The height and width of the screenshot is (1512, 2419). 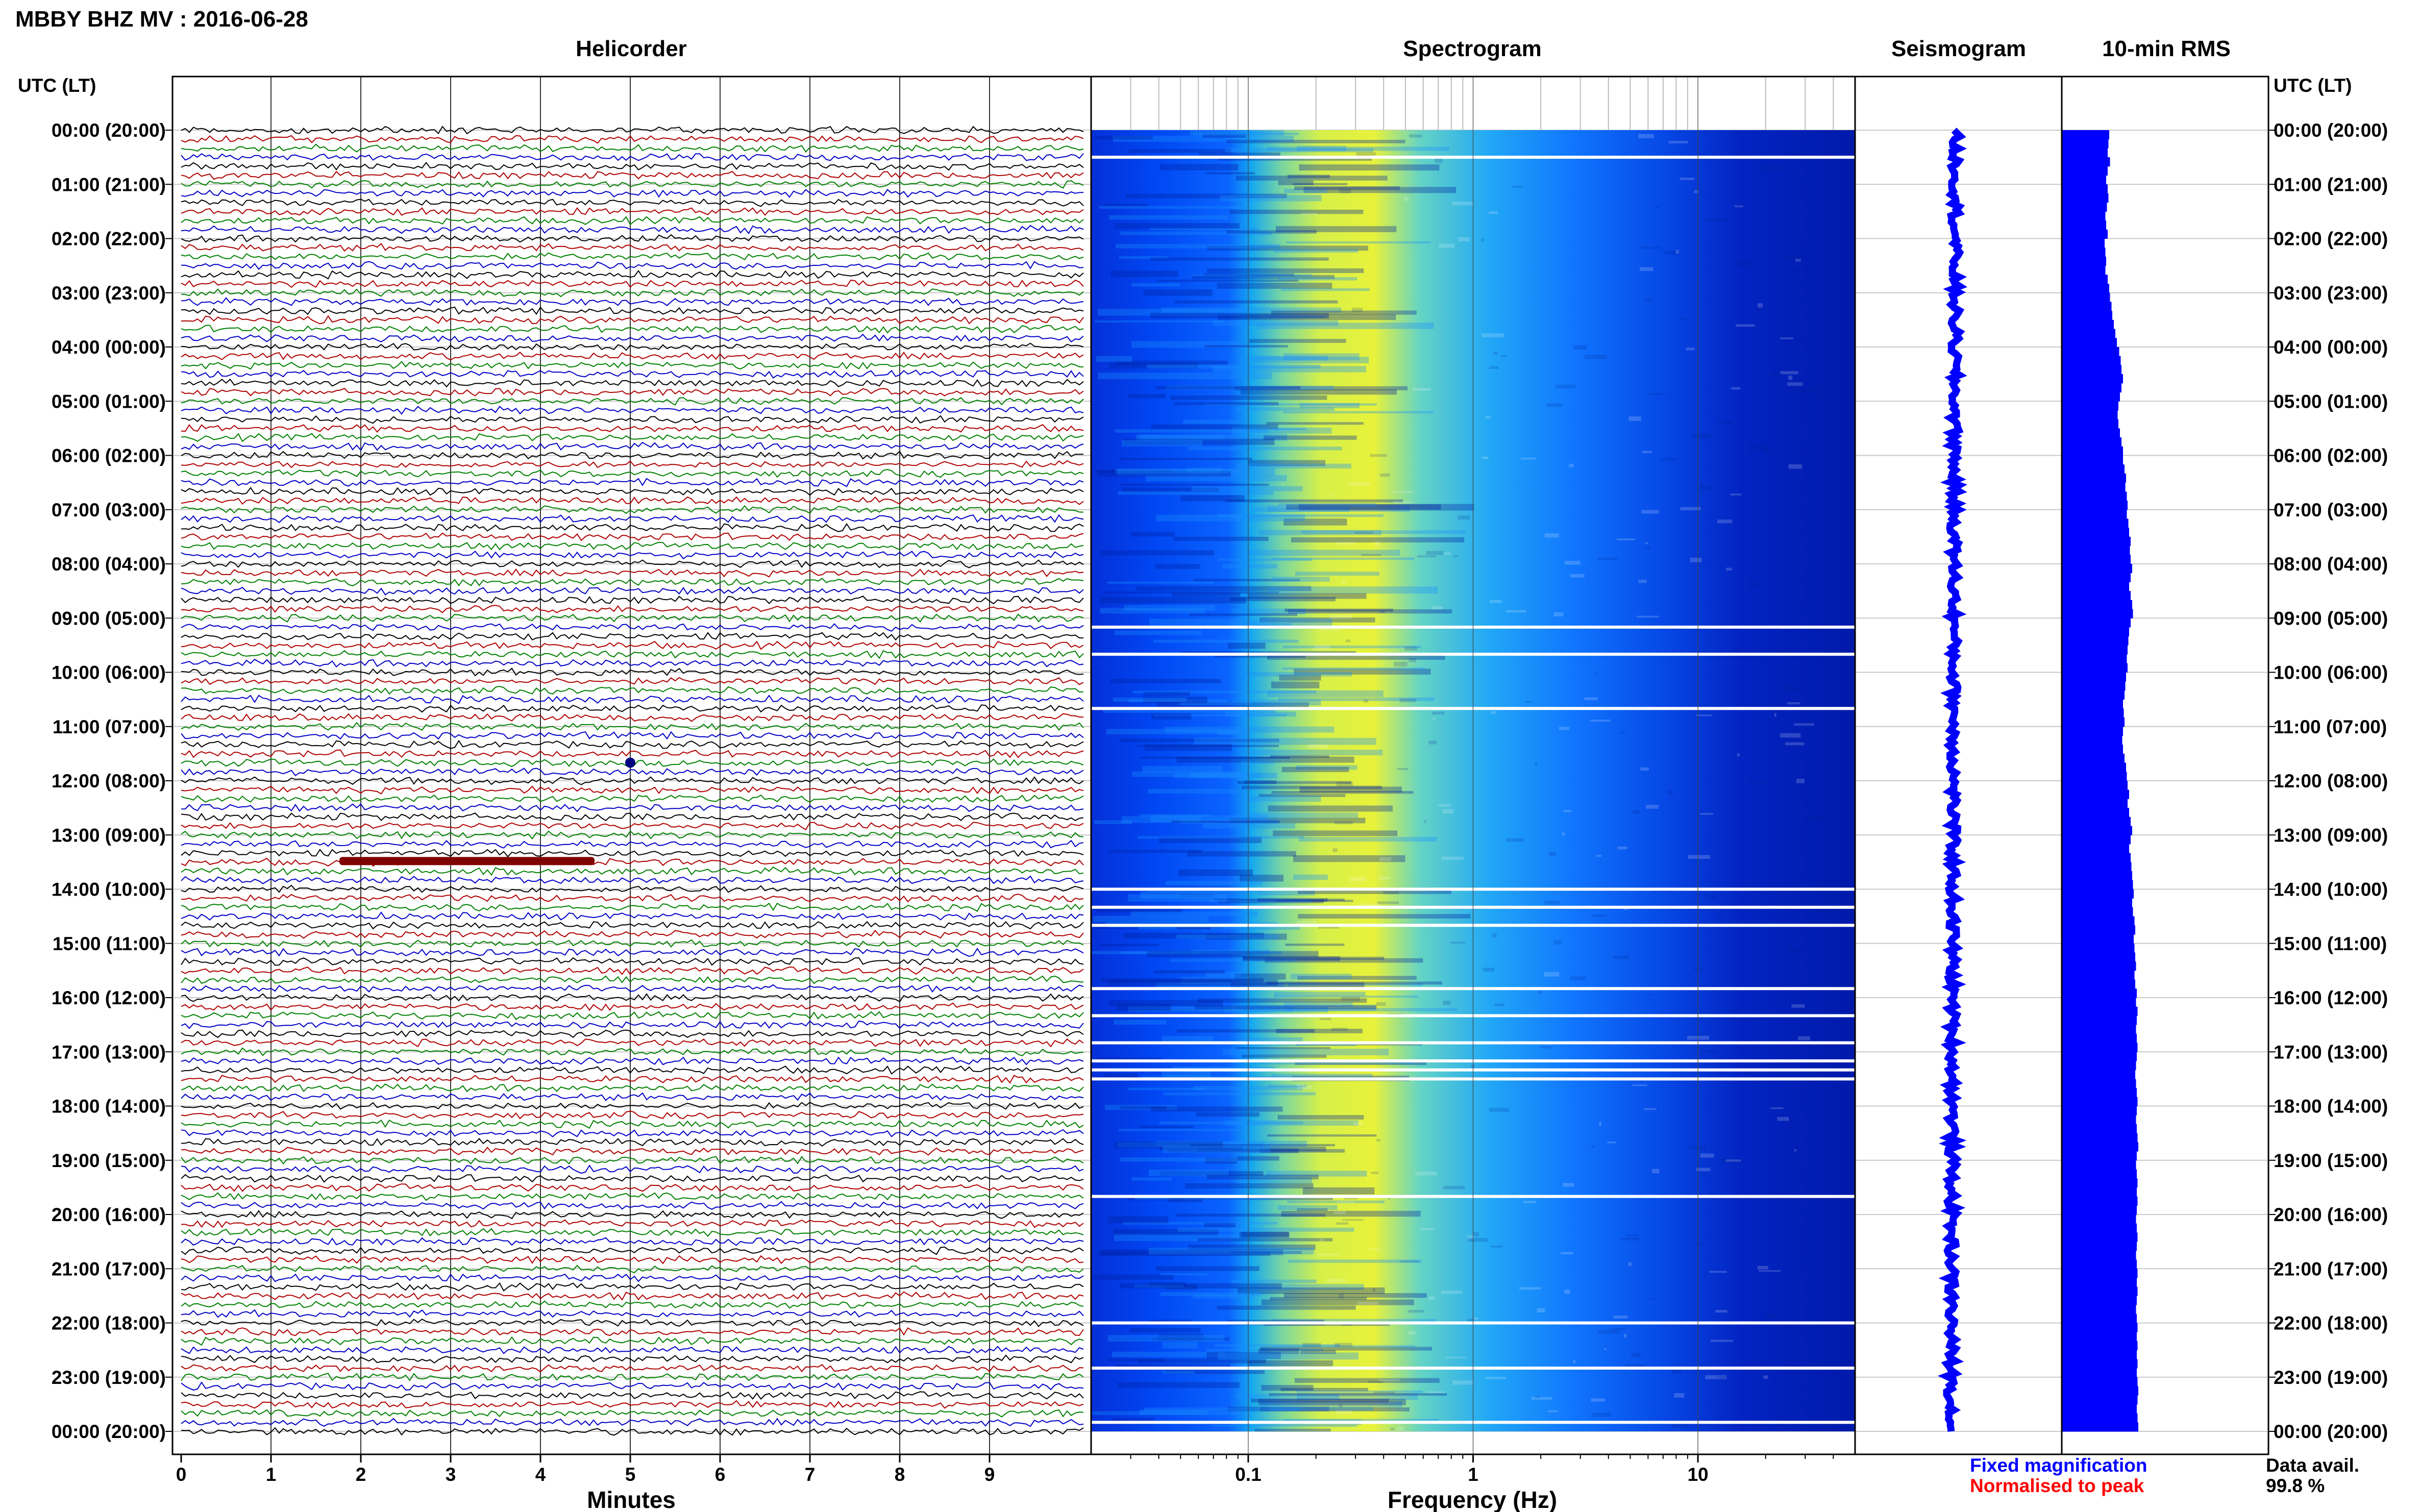 I want to click on time-label-right: 19:00 (15:00), so click(x=2331, y=1160).